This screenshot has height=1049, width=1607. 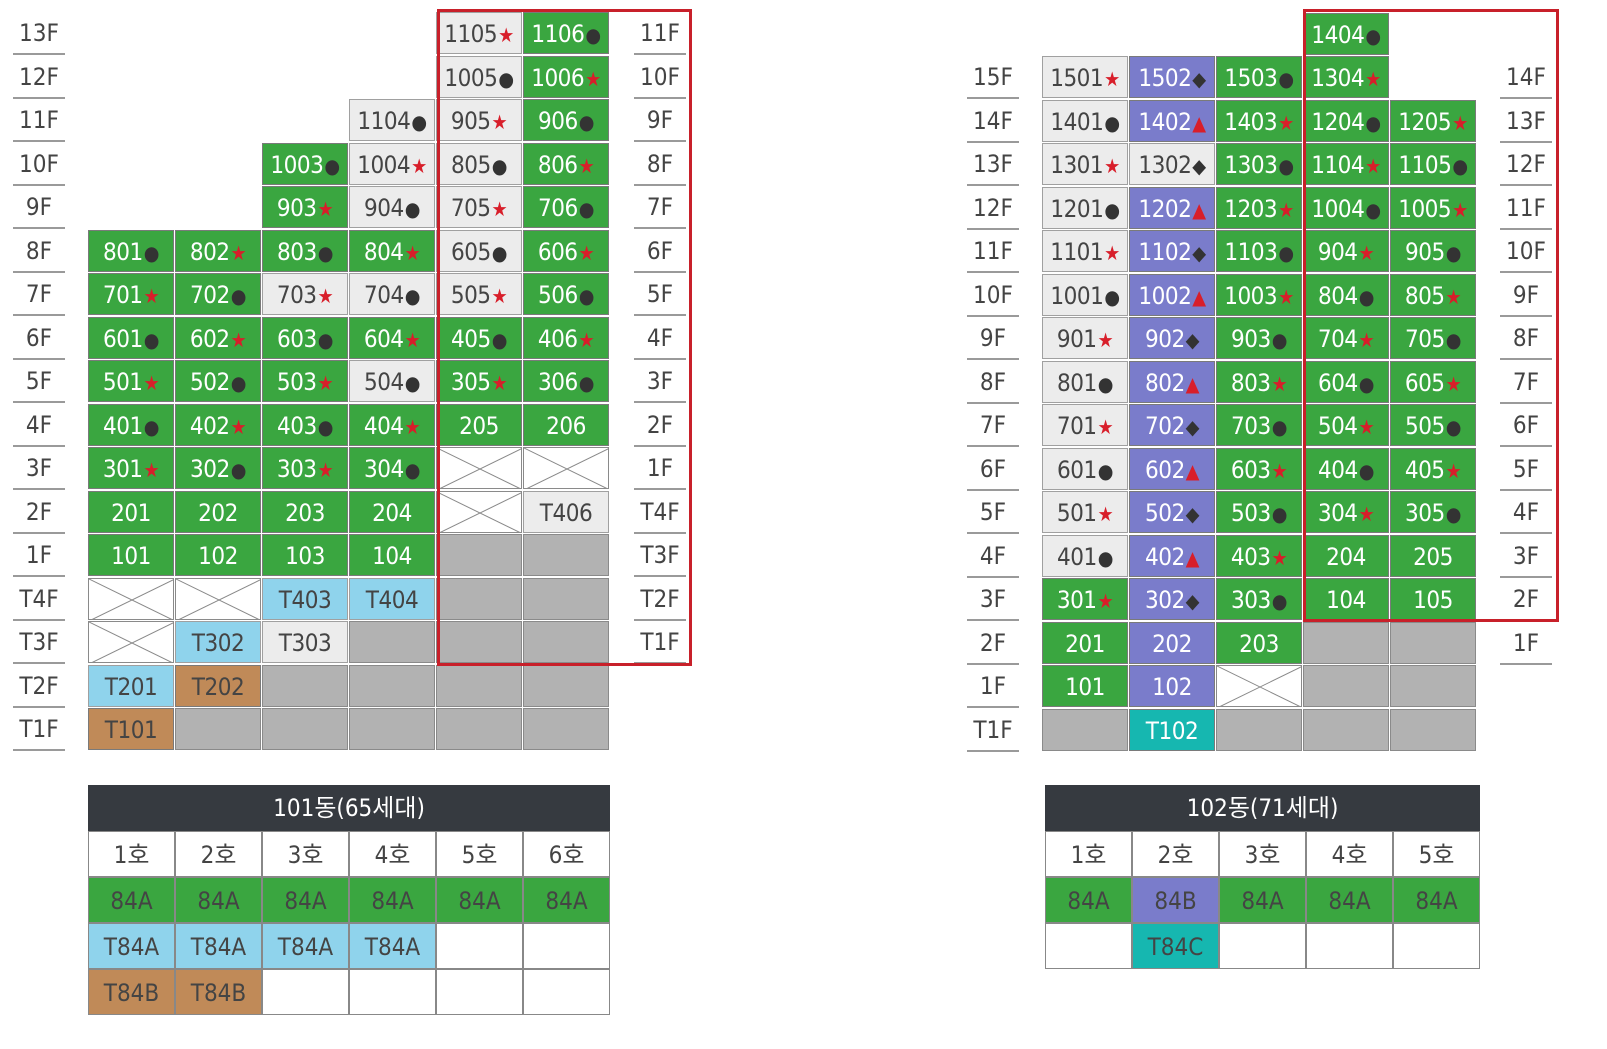 I want to click on unit-number: 704, so click(x=384, y=295).